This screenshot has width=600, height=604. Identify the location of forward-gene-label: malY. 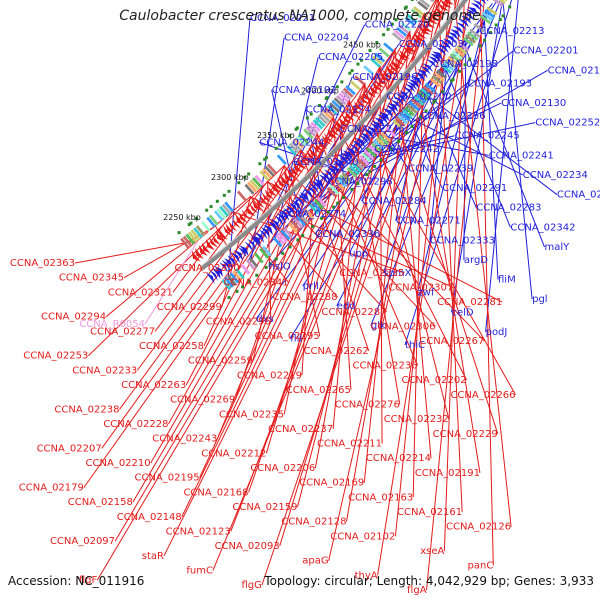
(558, 247).